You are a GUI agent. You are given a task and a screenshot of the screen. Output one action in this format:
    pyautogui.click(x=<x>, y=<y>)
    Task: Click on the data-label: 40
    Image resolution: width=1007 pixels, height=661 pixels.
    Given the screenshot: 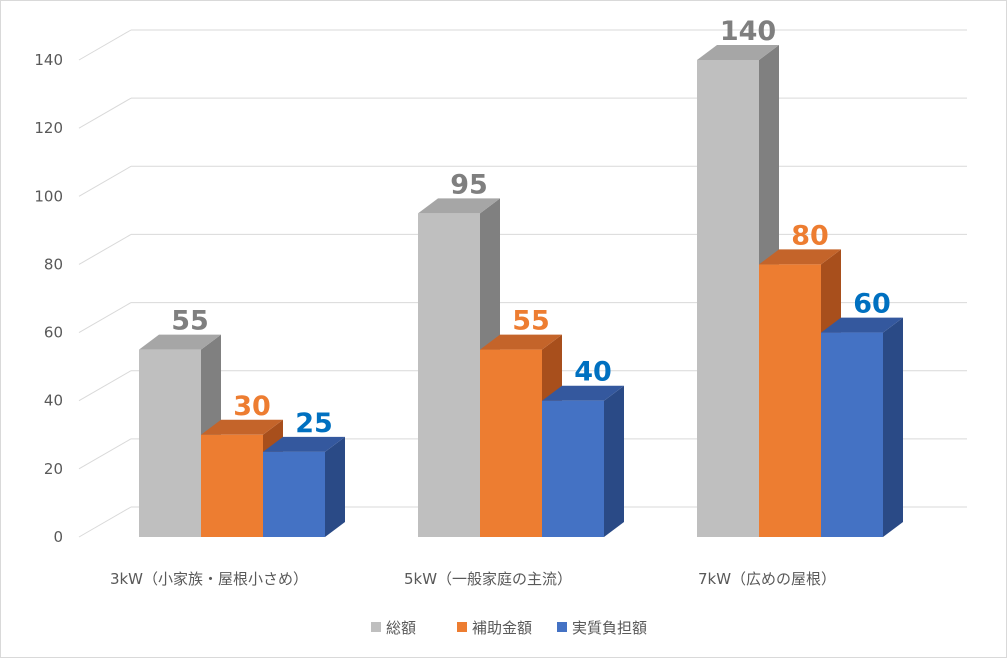 What is the action you would take?
    pyautogui.click(x=593, y=372)
    